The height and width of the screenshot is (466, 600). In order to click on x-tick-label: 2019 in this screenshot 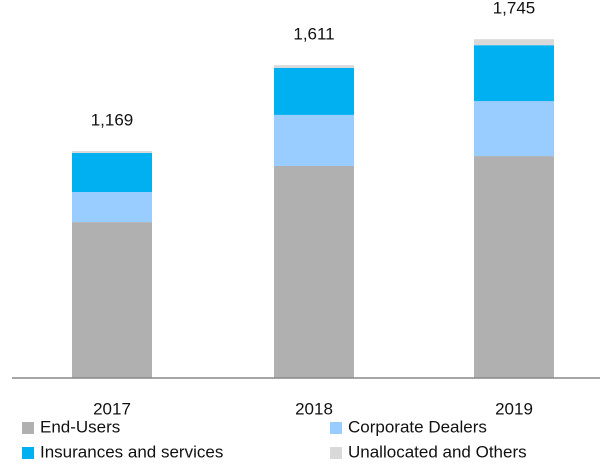, I will do `click(514, 408)`.